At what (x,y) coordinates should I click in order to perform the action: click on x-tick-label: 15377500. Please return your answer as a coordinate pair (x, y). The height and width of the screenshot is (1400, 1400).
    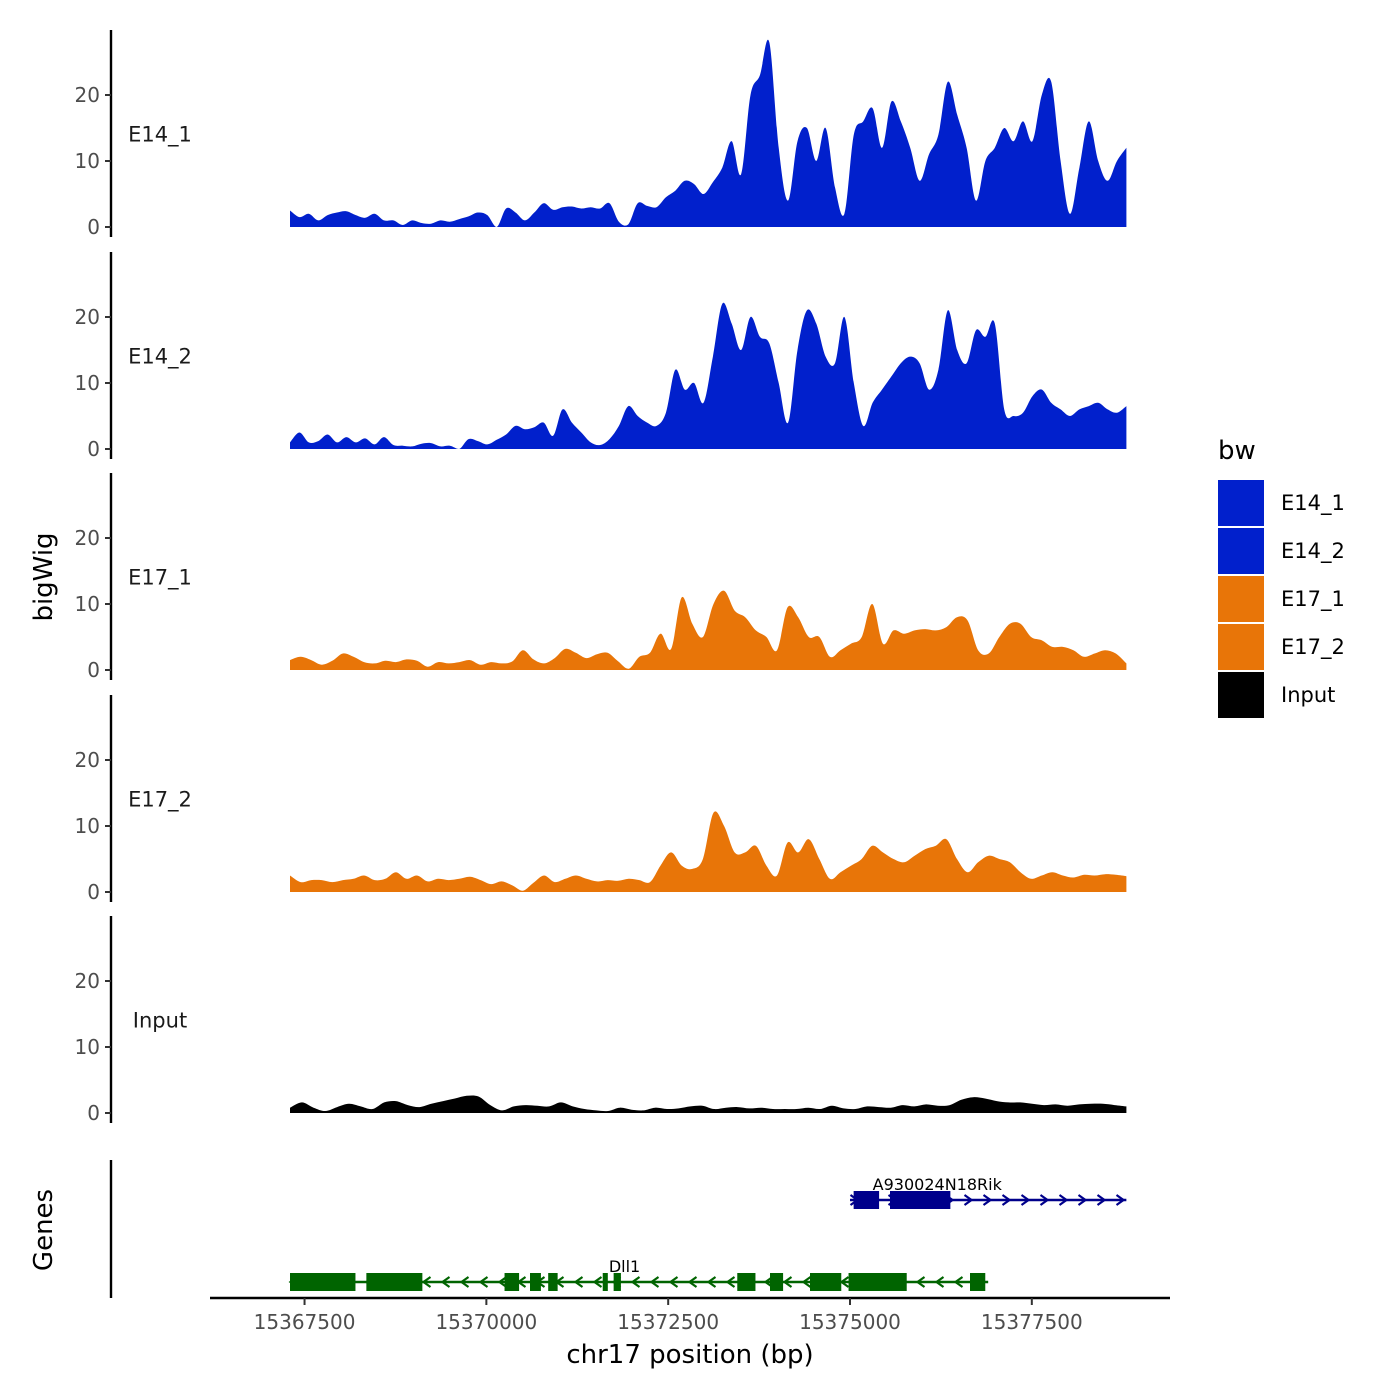
    Looking at the image, I should click on (1032, 1322).